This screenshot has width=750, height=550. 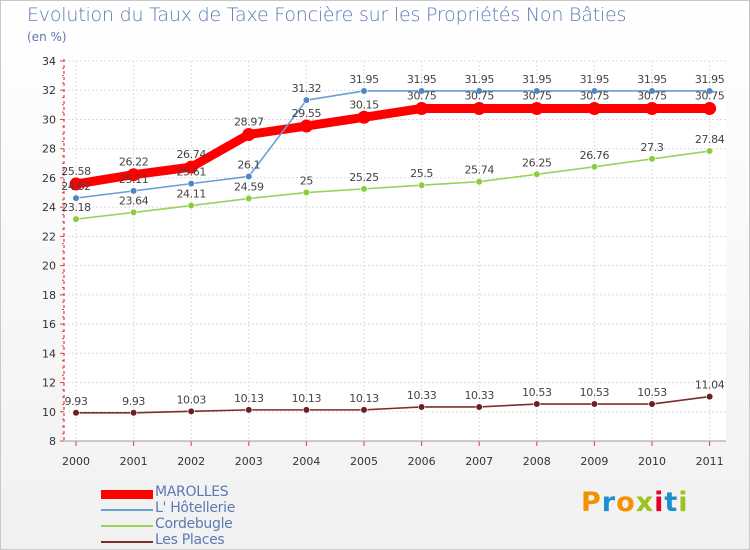 I want to click on data-label: 29.55, so click(x=307, y=113).